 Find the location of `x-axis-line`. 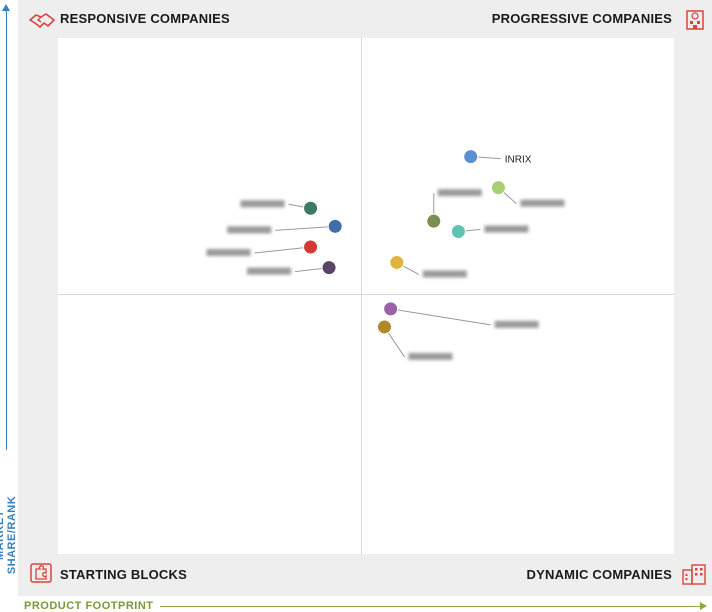

x-axis-line is located at coordinates (430, 606).